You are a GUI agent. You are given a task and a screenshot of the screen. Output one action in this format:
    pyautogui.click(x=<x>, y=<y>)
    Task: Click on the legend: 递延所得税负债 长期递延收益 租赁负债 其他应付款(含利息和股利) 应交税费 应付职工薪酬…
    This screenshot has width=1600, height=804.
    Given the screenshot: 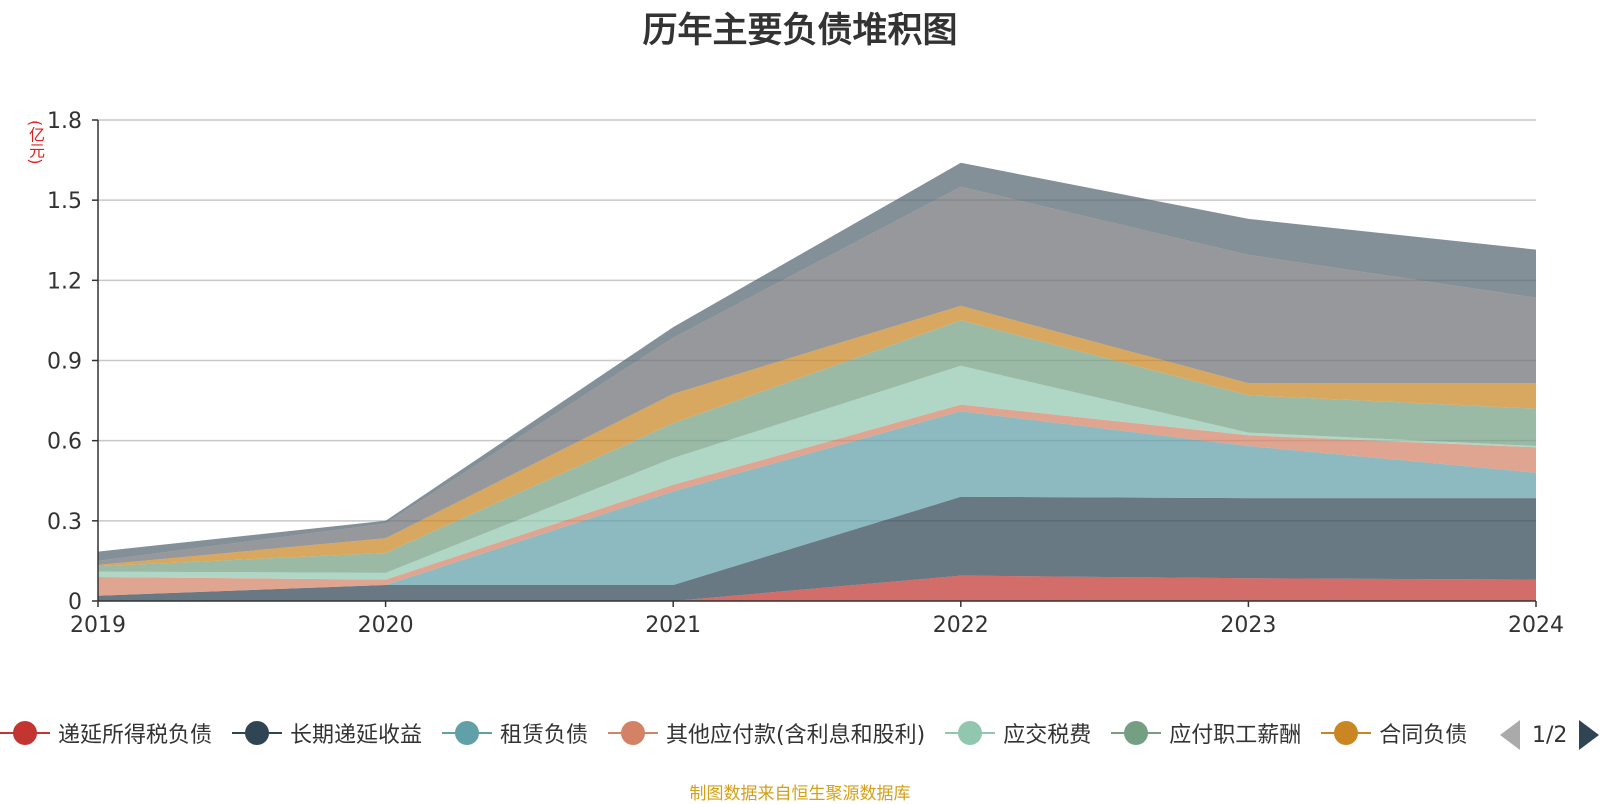 What is the action you would take?
    pyautogui.click(x=745, y=735)
    